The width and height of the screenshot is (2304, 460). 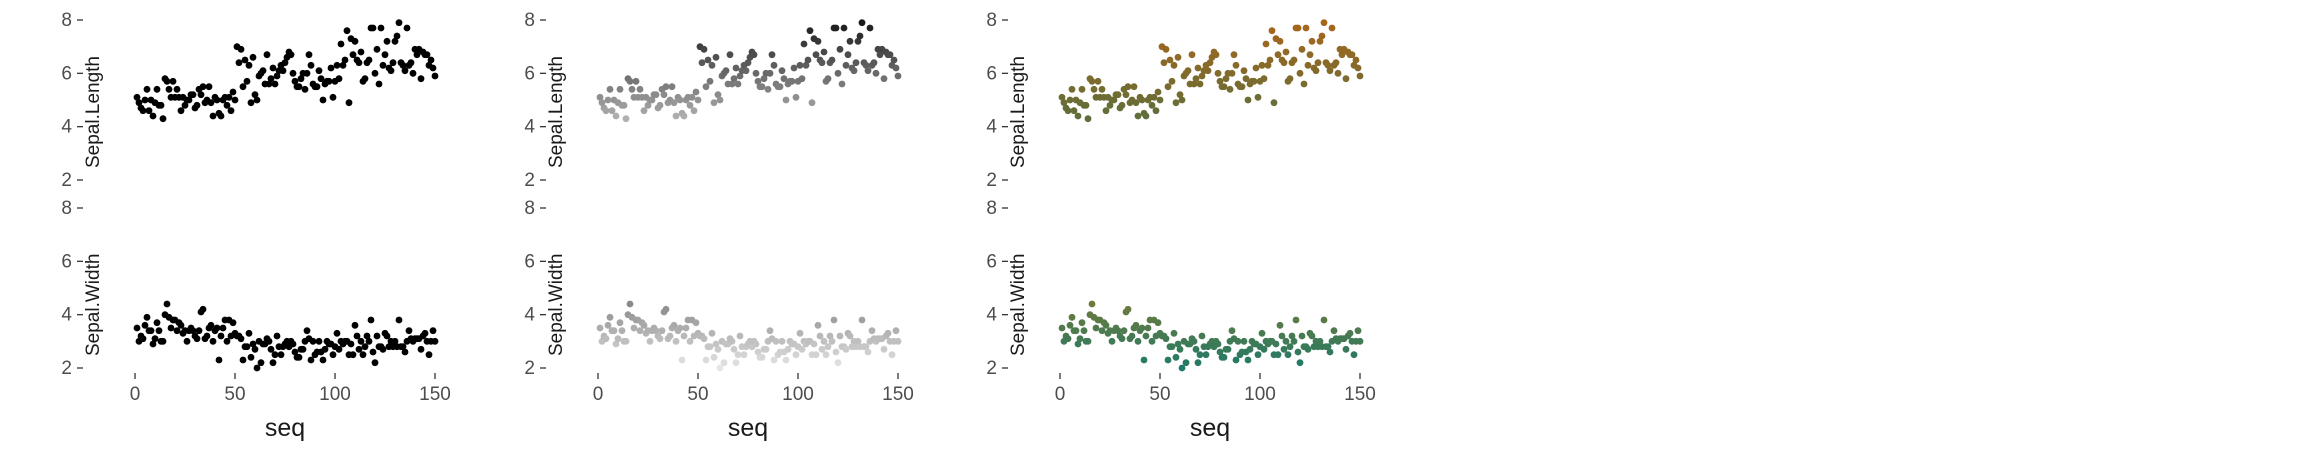 What do you see at coordinates (991, 261) in the screenshot?
I see `y-tick-label: 6` at bounding box center [991, 261].